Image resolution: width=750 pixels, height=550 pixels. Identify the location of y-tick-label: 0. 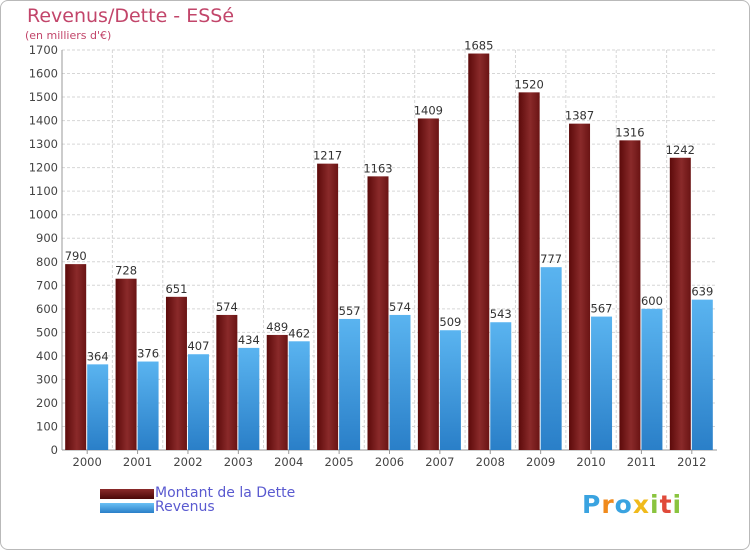
(54, 450).